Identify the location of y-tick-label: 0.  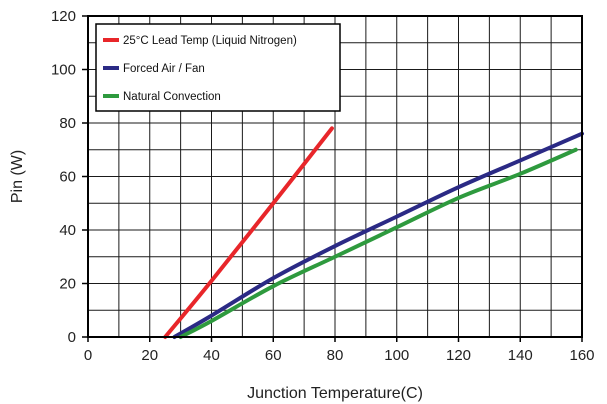
(72, 337).